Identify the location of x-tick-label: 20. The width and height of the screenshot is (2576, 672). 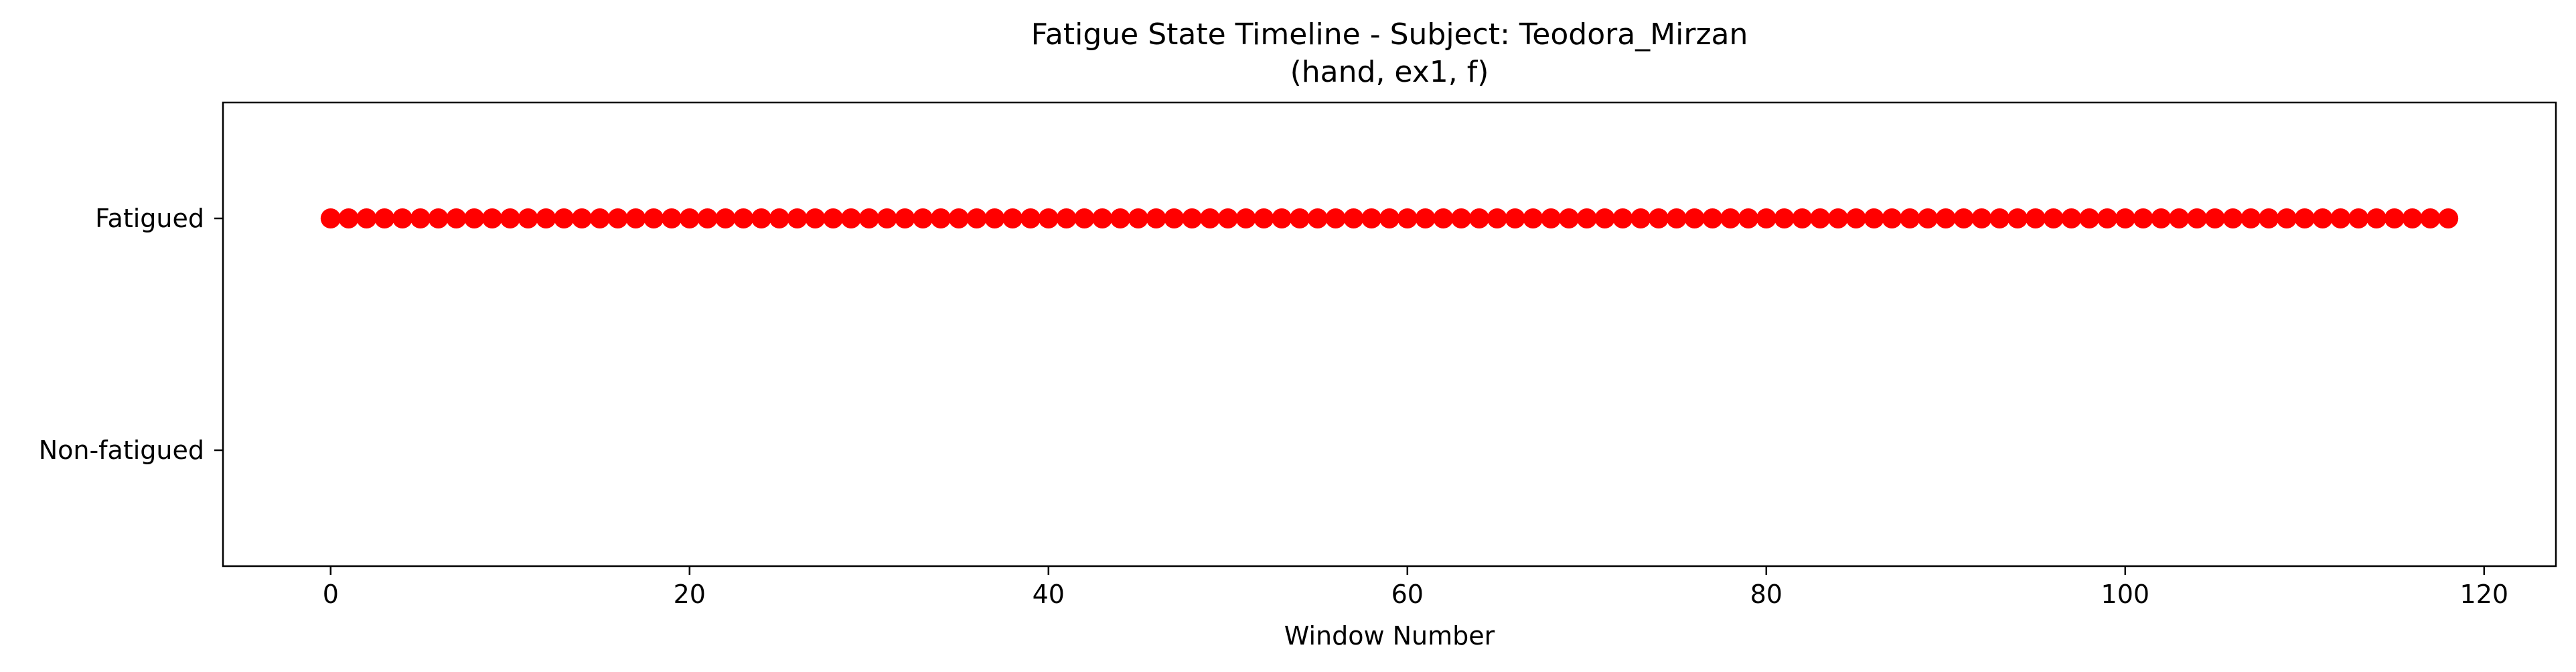
(690, 594).